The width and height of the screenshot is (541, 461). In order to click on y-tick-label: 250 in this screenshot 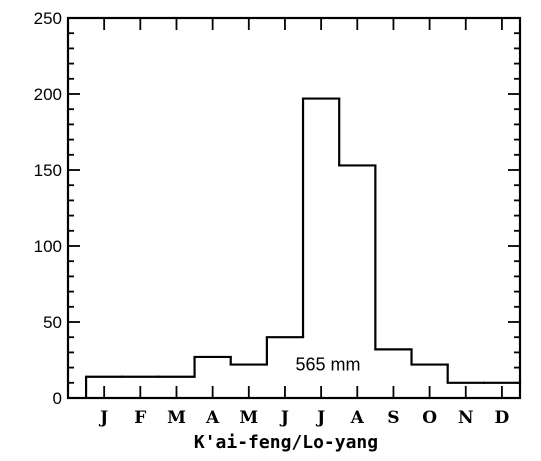, I will do `click(48, 18)`.